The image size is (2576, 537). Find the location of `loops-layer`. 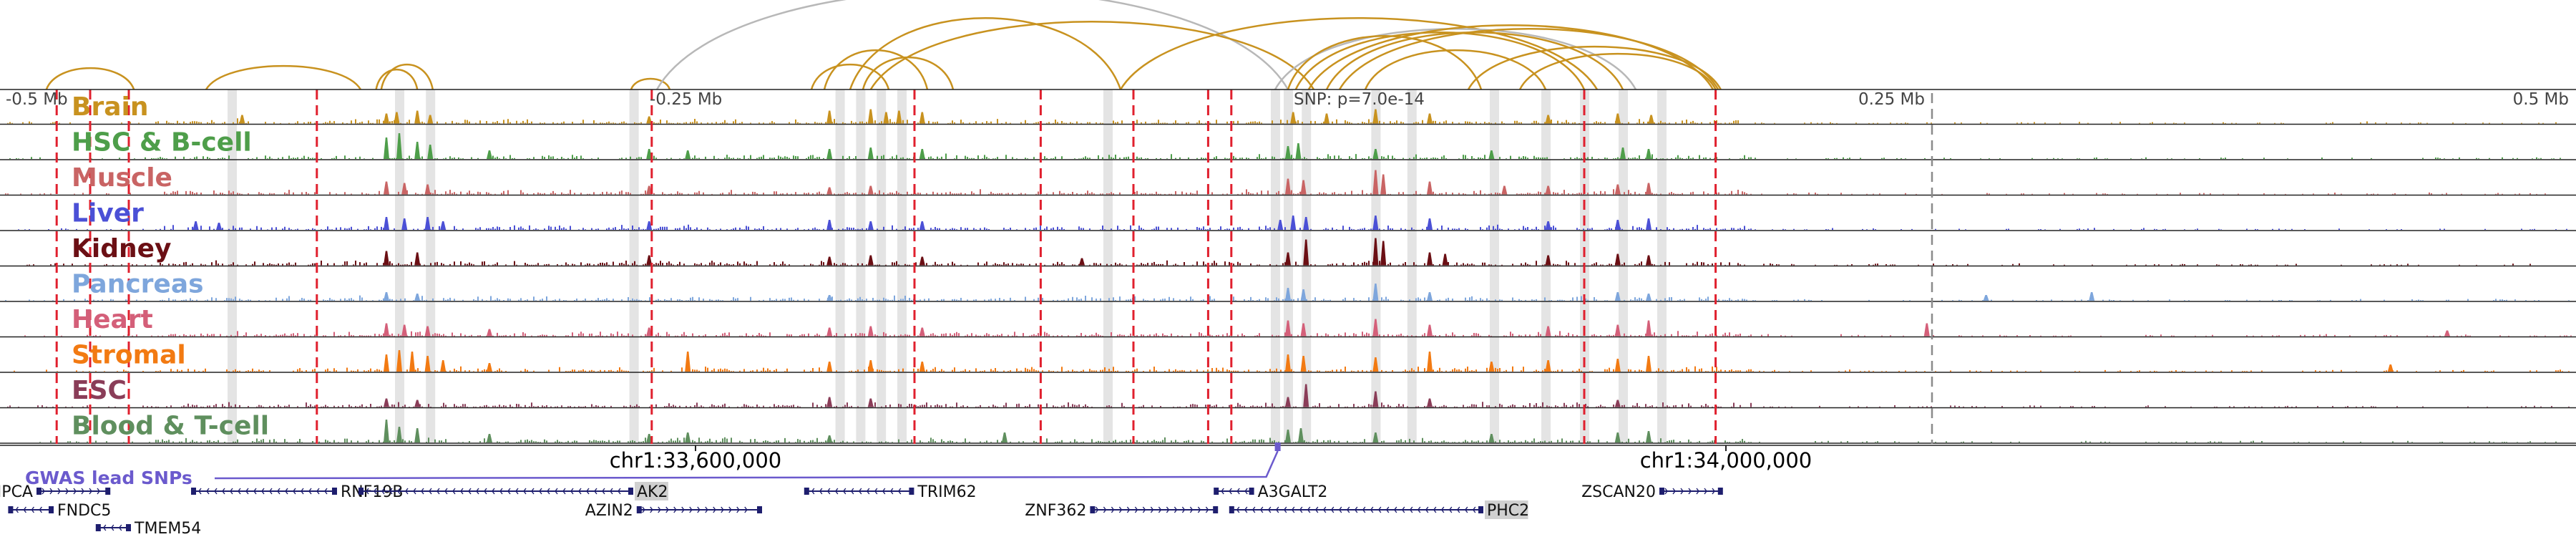

loops-layer is located at coordinates (883, 45).